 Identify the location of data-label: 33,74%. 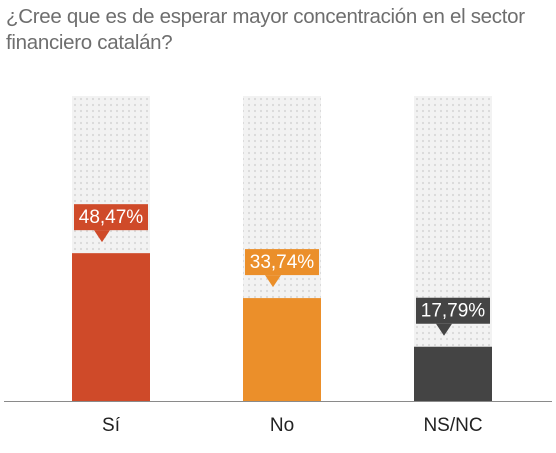
(282, 262).